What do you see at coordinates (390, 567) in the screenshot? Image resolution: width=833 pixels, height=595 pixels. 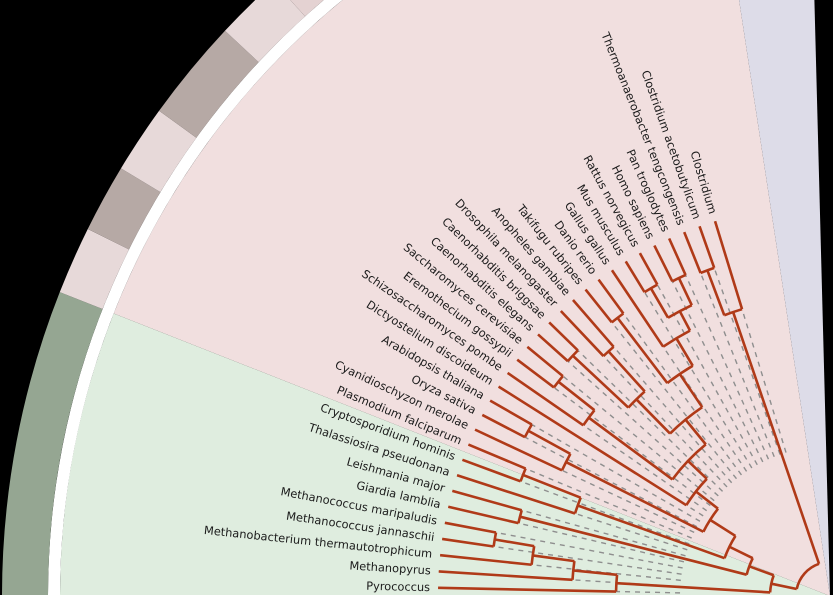 I see `leaf-label: Methanopyrus` at bounding box center [390, 567].